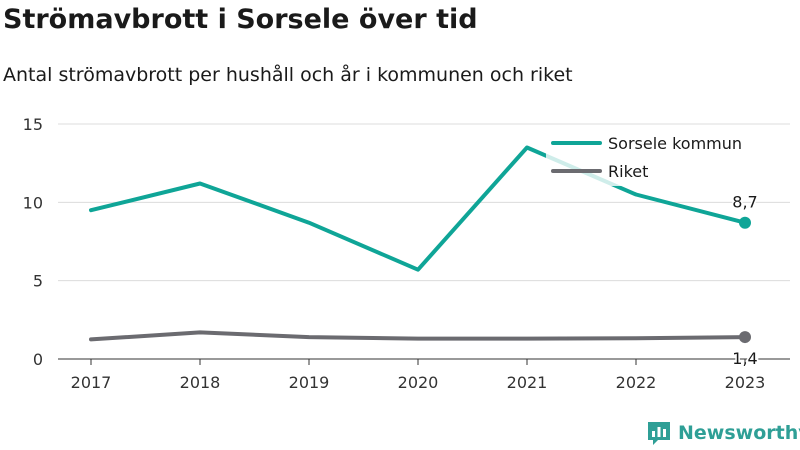  I want to click on x-tick-label: 2023, so click(745, 382).